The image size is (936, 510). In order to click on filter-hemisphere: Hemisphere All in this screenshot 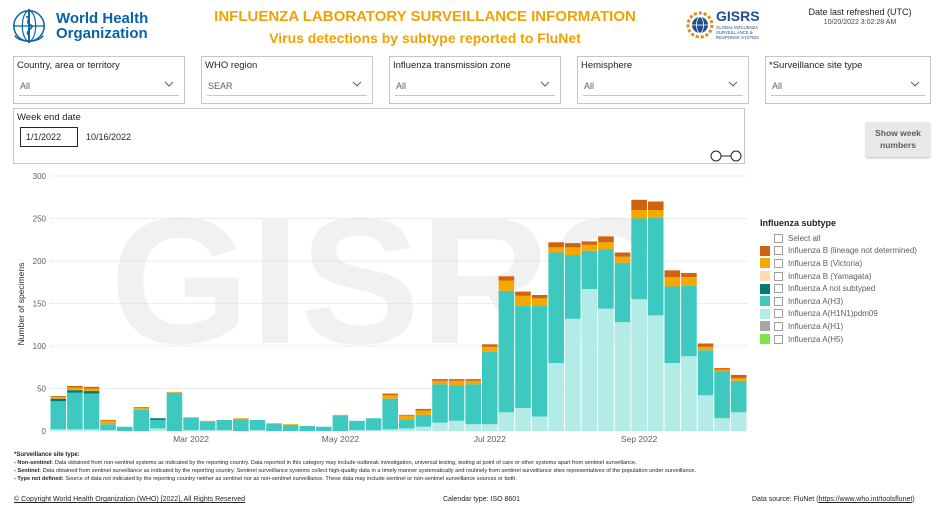, I will do `click(663, 80)`.